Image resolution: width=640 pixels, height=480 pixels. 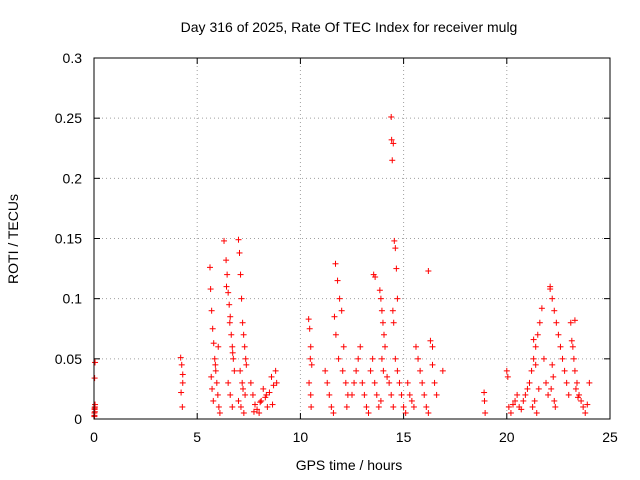 What do you see at coordinates (68, 239) in the screenshot?
I see `y-tick-label: 0.15` at bounding box center [68, 239].